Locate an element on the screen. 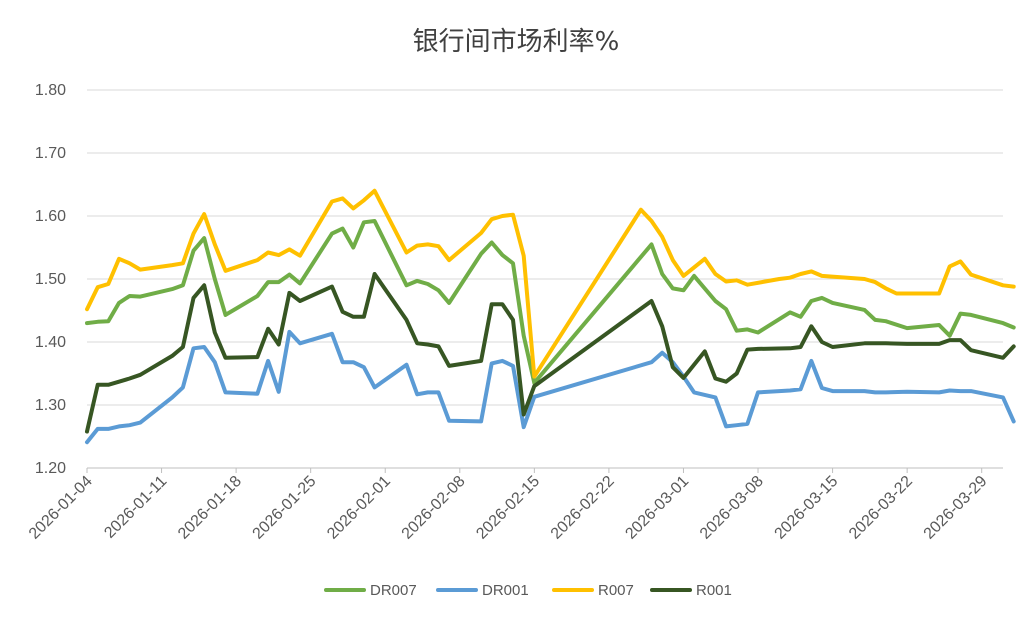 The height and width of the screenshot is (620, 1033). x-tick-label: 2026-02-01 is located at coordinates (359, 508).